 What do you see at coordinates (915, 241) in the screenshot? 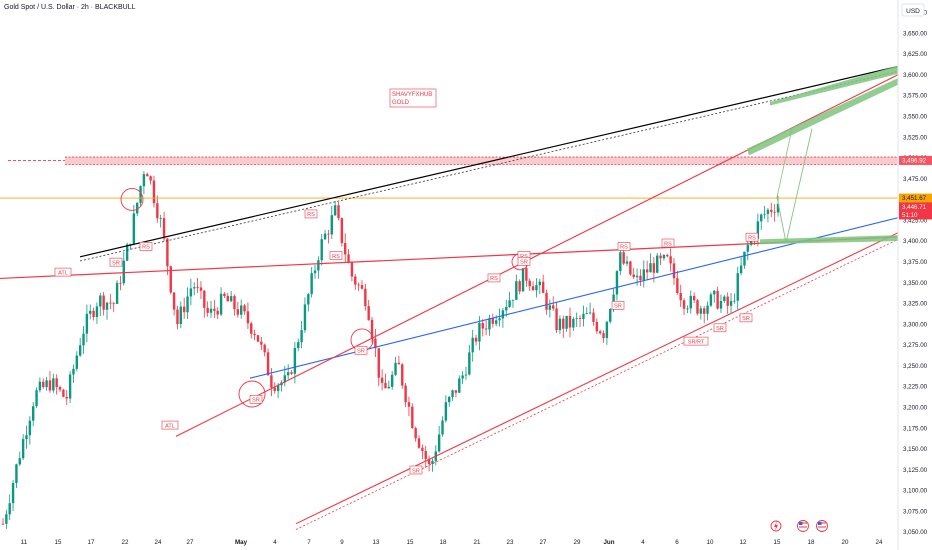
I see `price-tick-label: 3,400.00` at bounding box center [915, 241].